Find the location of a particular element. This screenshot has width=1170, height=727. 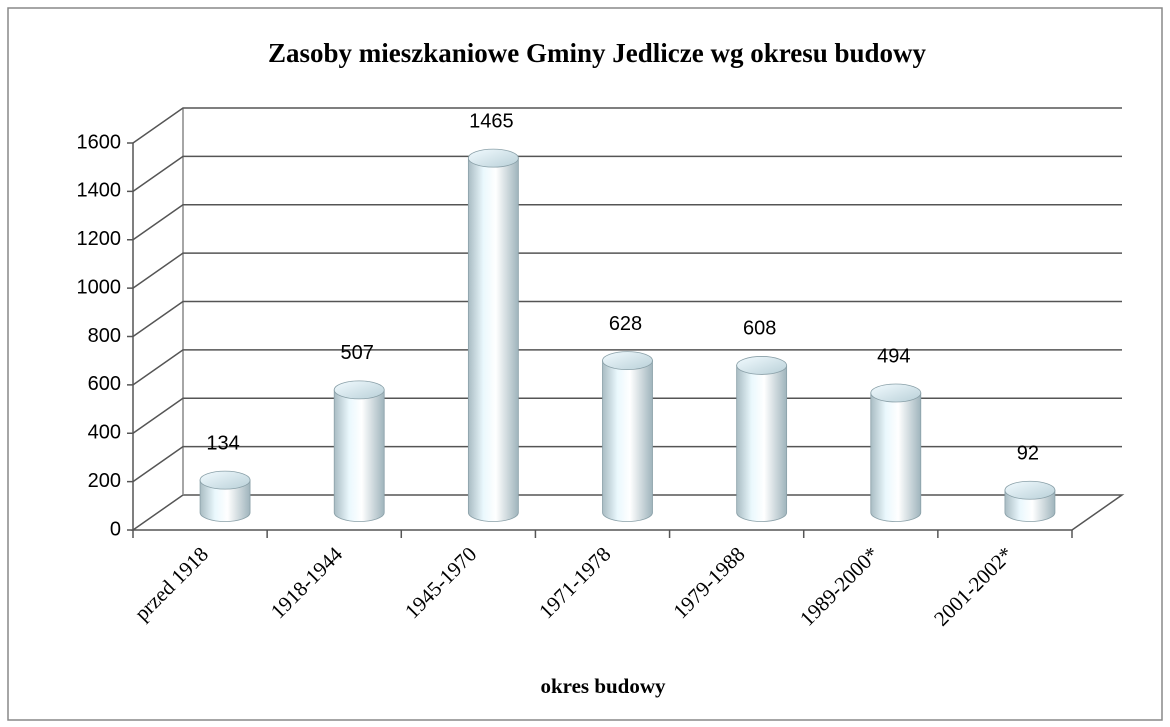

y-tick-label: 600 is located at coordinates (104, 384).